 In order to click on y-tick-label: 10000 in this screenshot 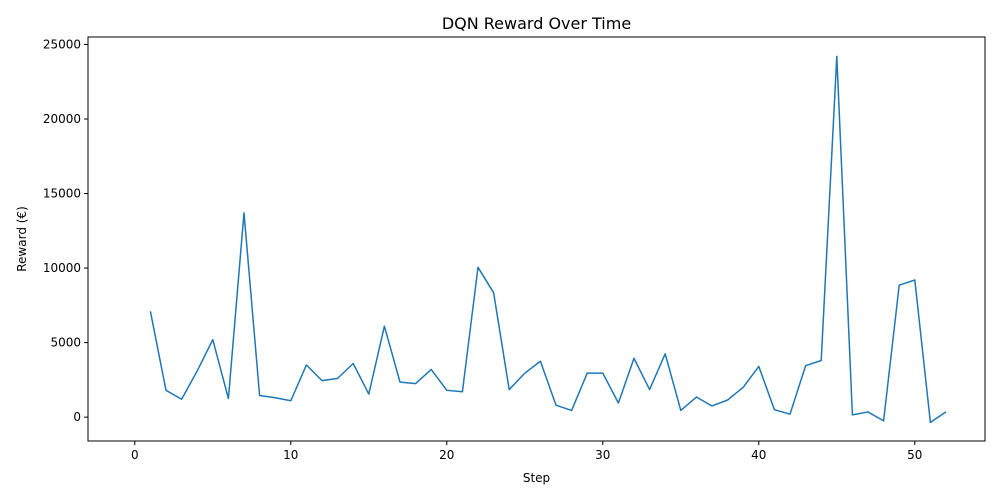, I will do `click(62, 268)`.